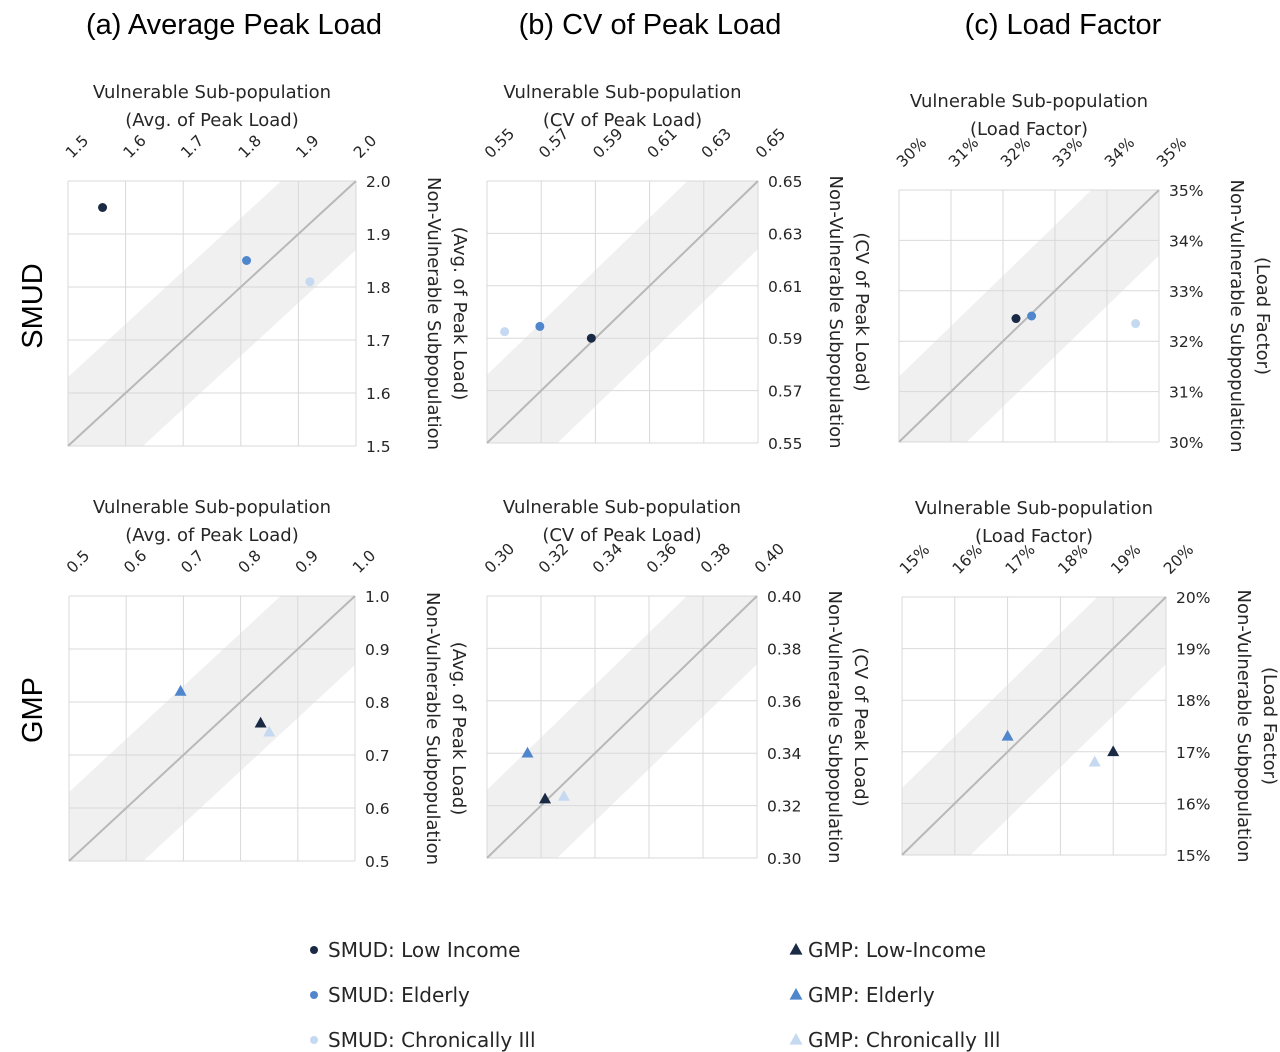 The width and height of the screenshot is (1280, 1052). What do you see at coordinates (784, 597) in the screenshot?
I see `y-tick-label: 0.40` at bounding box center [784, 597].